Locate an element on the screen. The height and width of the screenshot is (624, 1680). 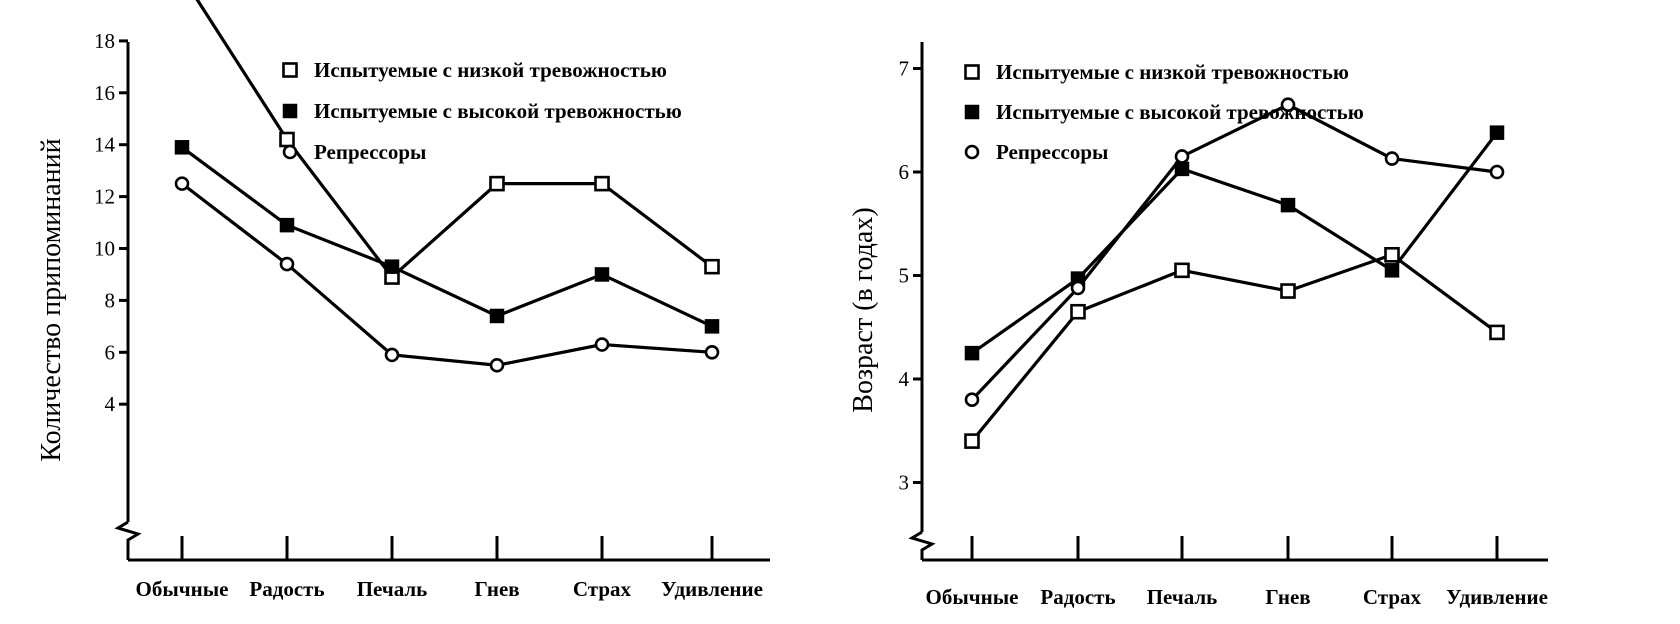
y-tick-label: 5 is located at coordinates (904, 276).